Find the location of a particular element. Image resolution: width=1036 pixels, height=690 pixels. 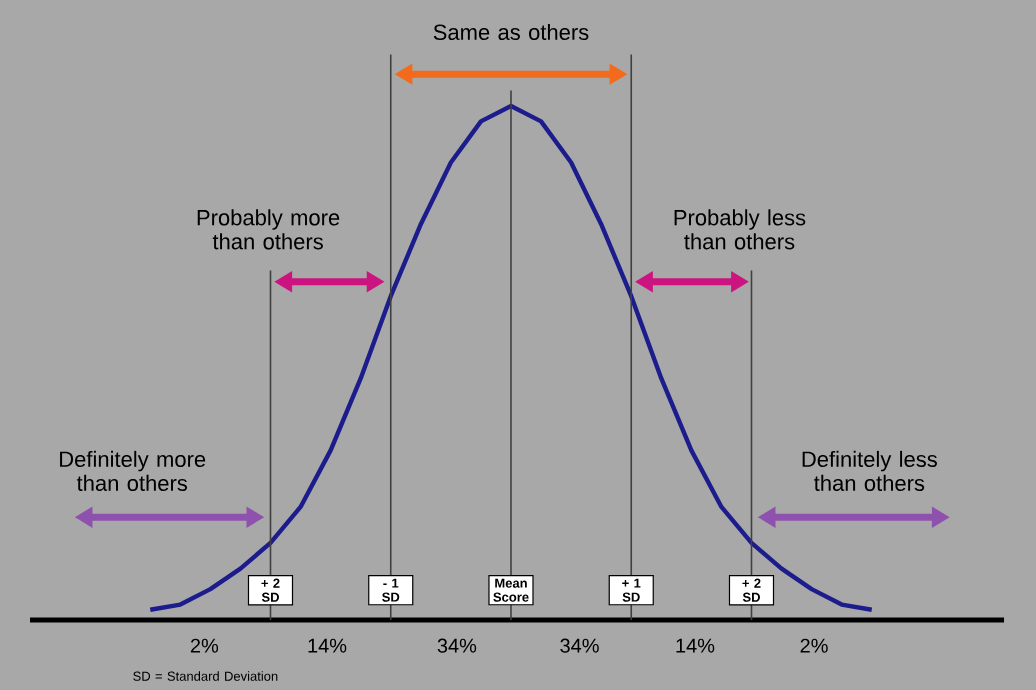

annotation: Definitely more than others is located at coordinates (133, 471).